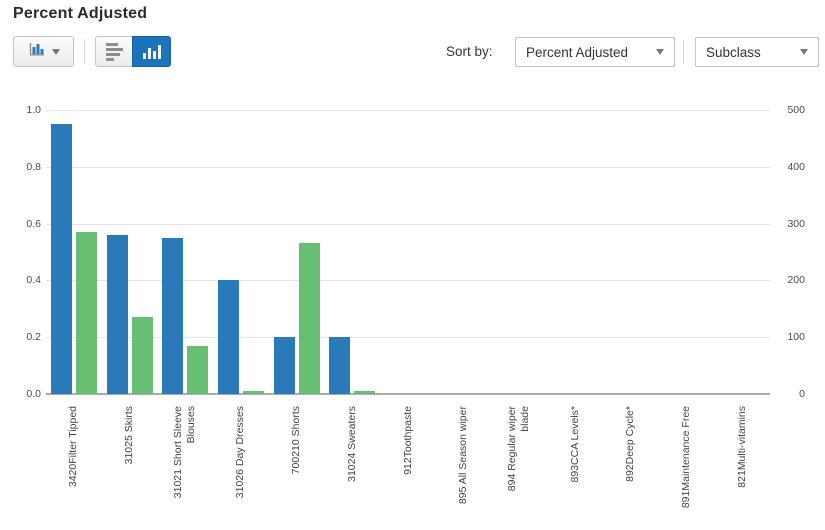  I want to click on sort-level-value: Subclass, so click(733, 52).